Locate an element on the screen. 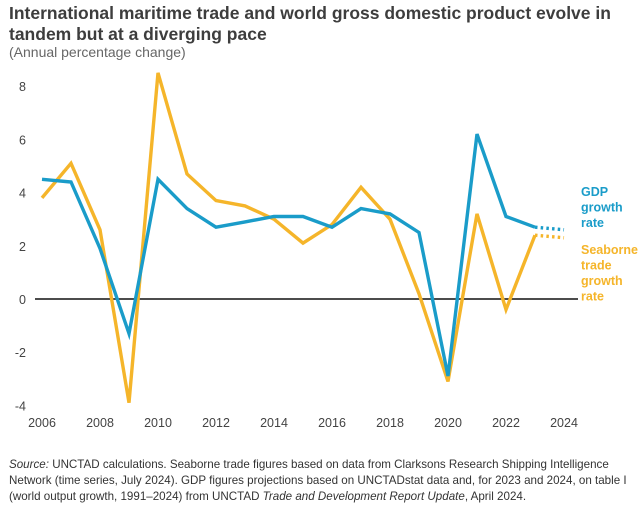  y-tick-label: 2 is located at coordinates (22, 247).